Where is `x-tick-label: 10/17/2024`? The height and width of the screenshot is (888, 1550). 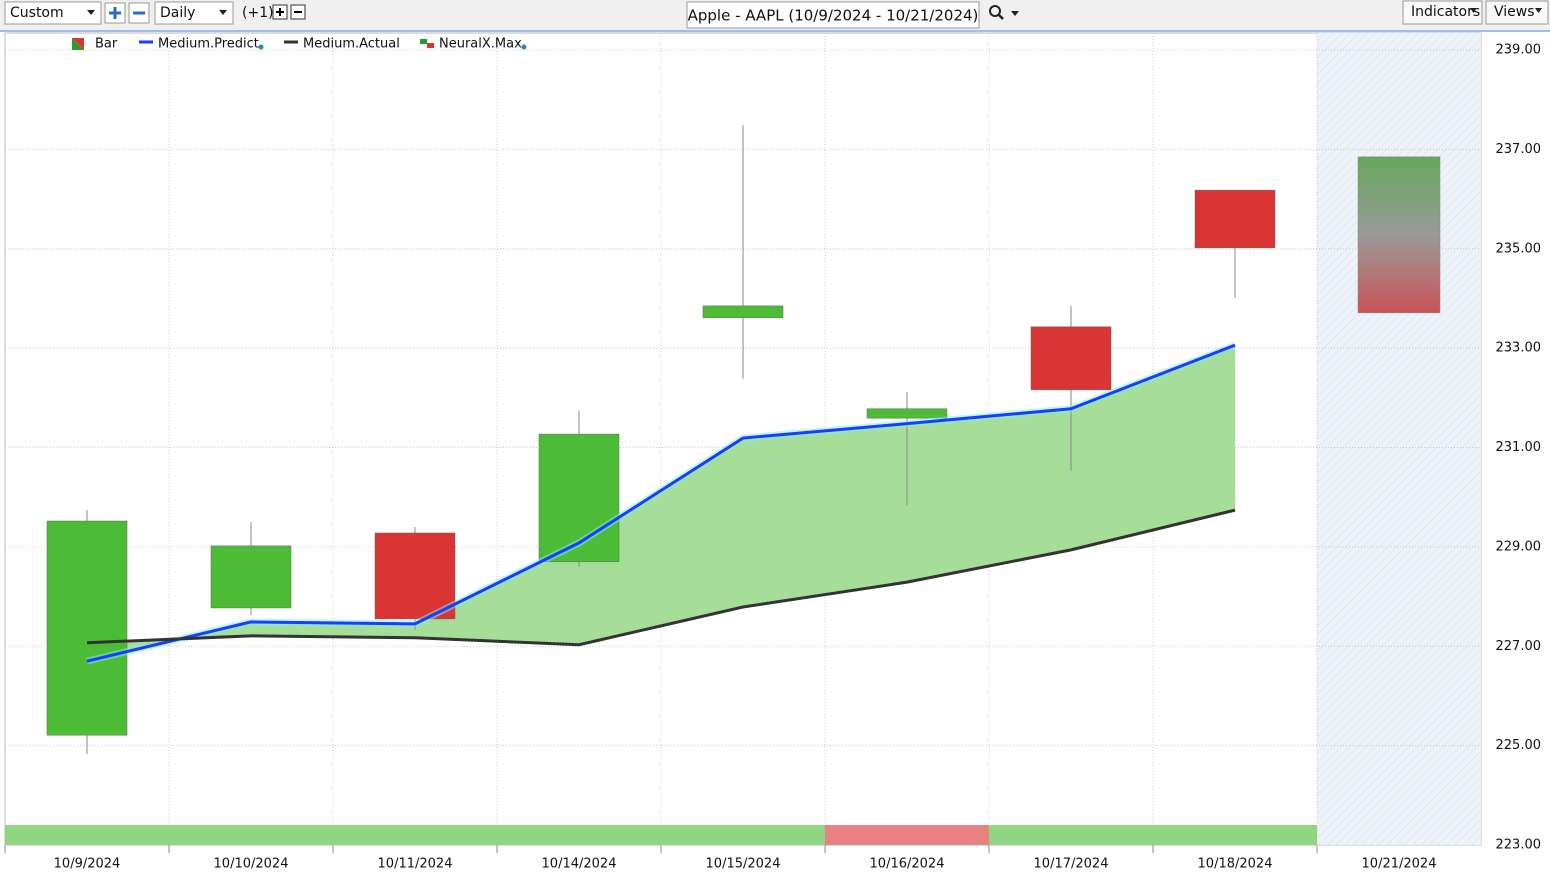 x-tick-label: 10/17/2024 is located at coordinates (1071, 864).